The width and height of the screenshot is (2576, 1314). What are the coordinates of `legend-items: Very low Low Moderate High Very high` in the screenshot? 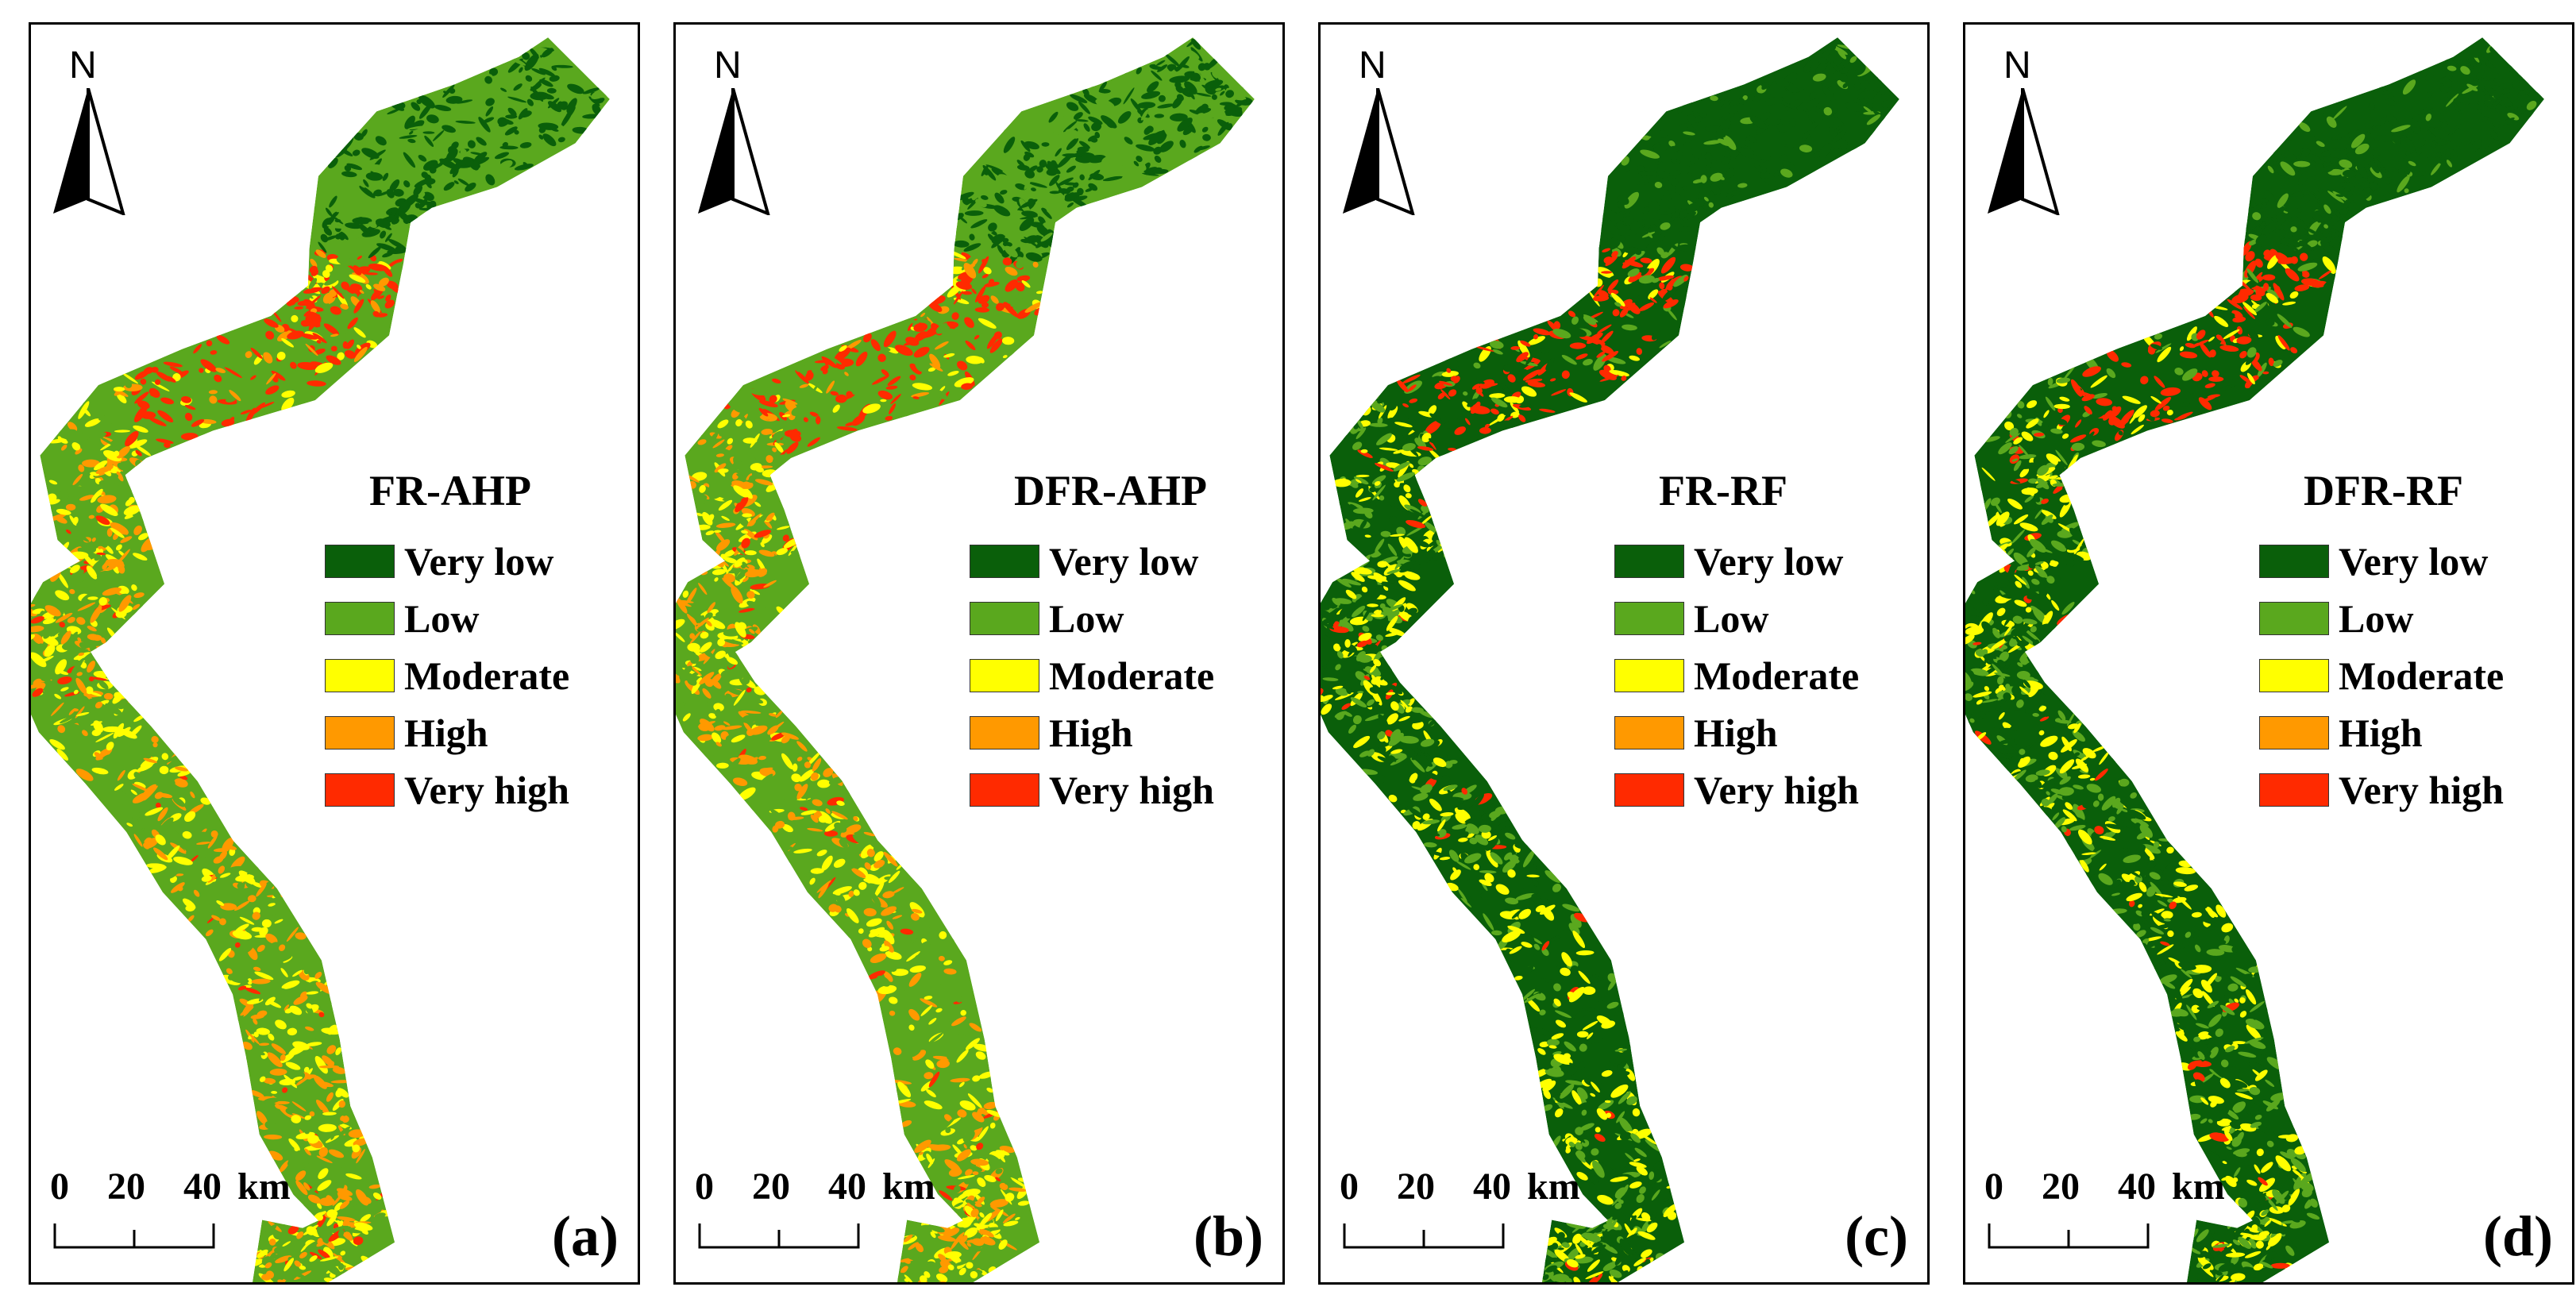 It's located at (1124, 676).